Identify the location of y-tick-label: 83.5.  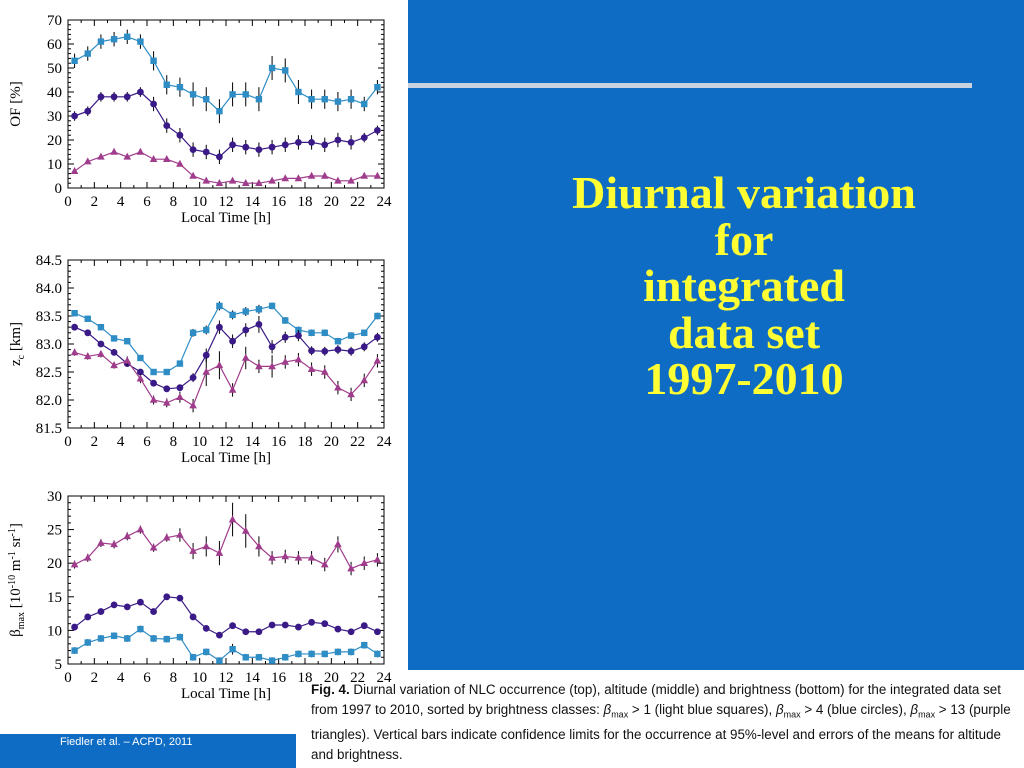
(49, 317).